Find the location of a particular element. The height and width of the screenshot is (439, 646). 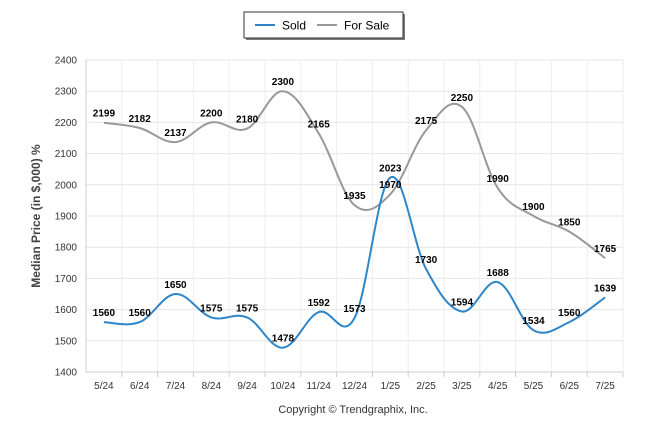

y-tick-label: 2200 is located at coordinates (66, 123).